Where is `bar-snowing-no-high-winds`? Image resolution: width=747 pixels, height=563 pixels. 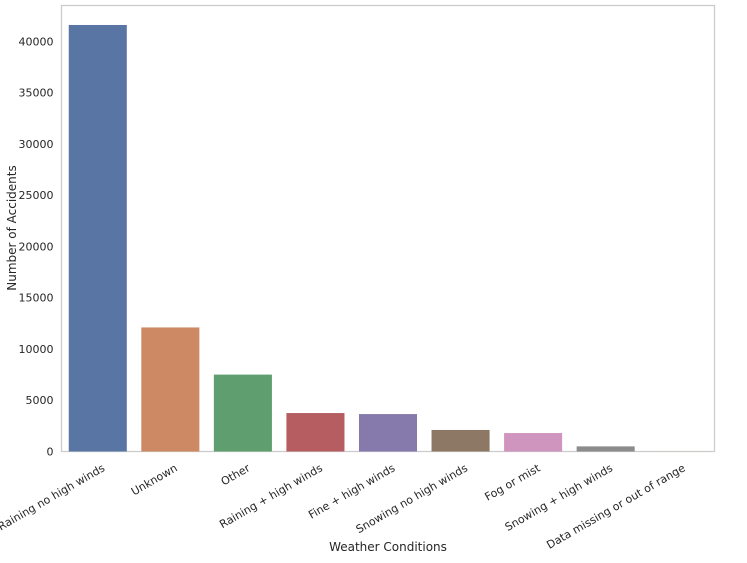 bar-snowing-no-high-winds is located at coordinates (461, 441).